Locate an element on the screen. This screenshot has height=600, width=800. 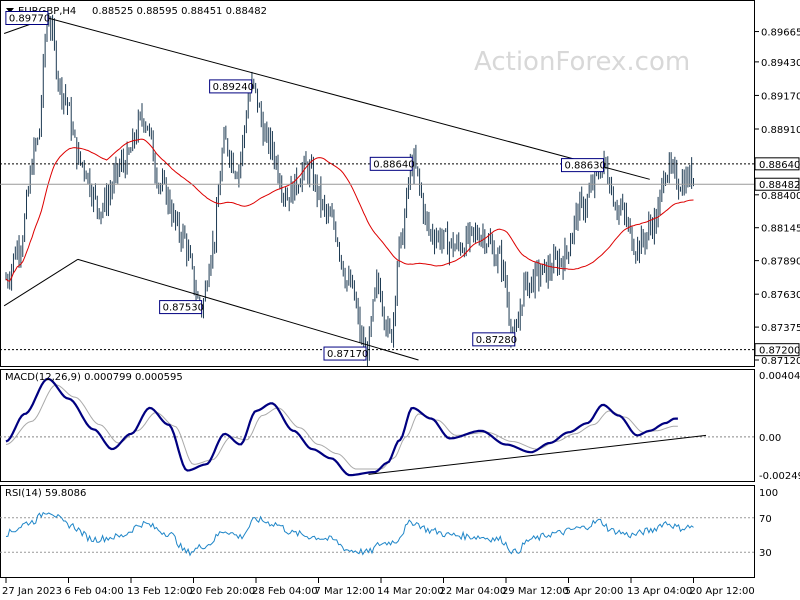
price-label-text: 0.88640 is located at coordinates (393, 164).